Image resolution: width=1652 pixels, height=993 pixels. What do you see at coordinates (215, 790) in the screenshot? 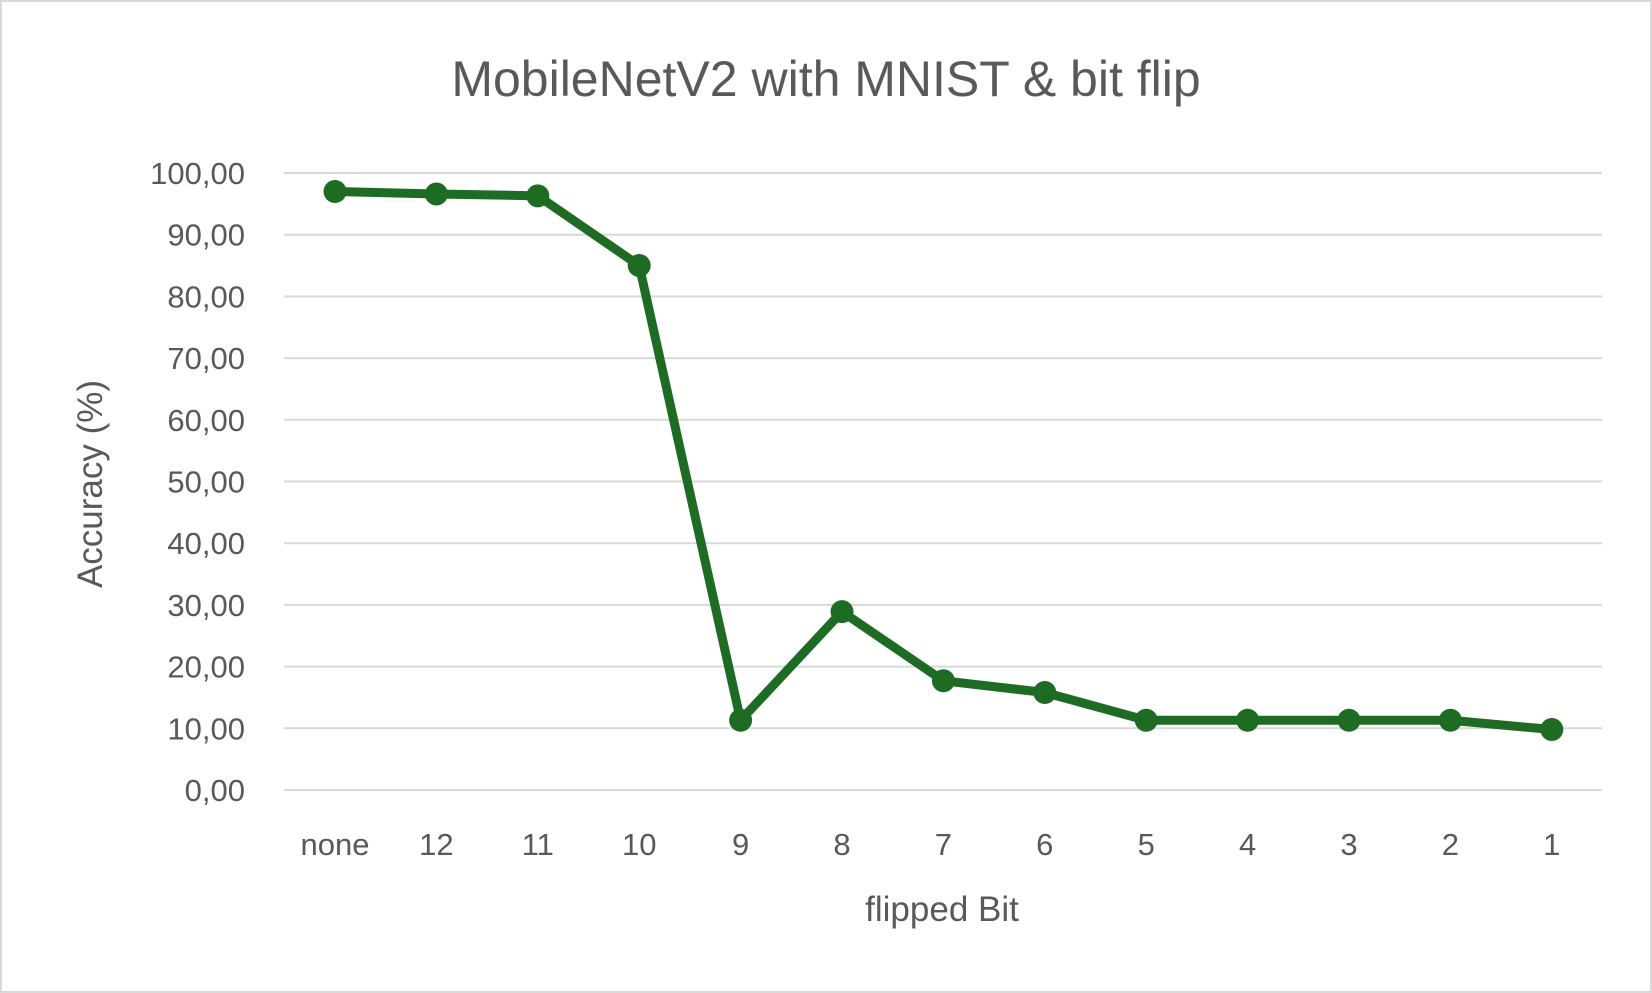
I see `y-tick-label: 0,00` at bounding box center [215, 790].